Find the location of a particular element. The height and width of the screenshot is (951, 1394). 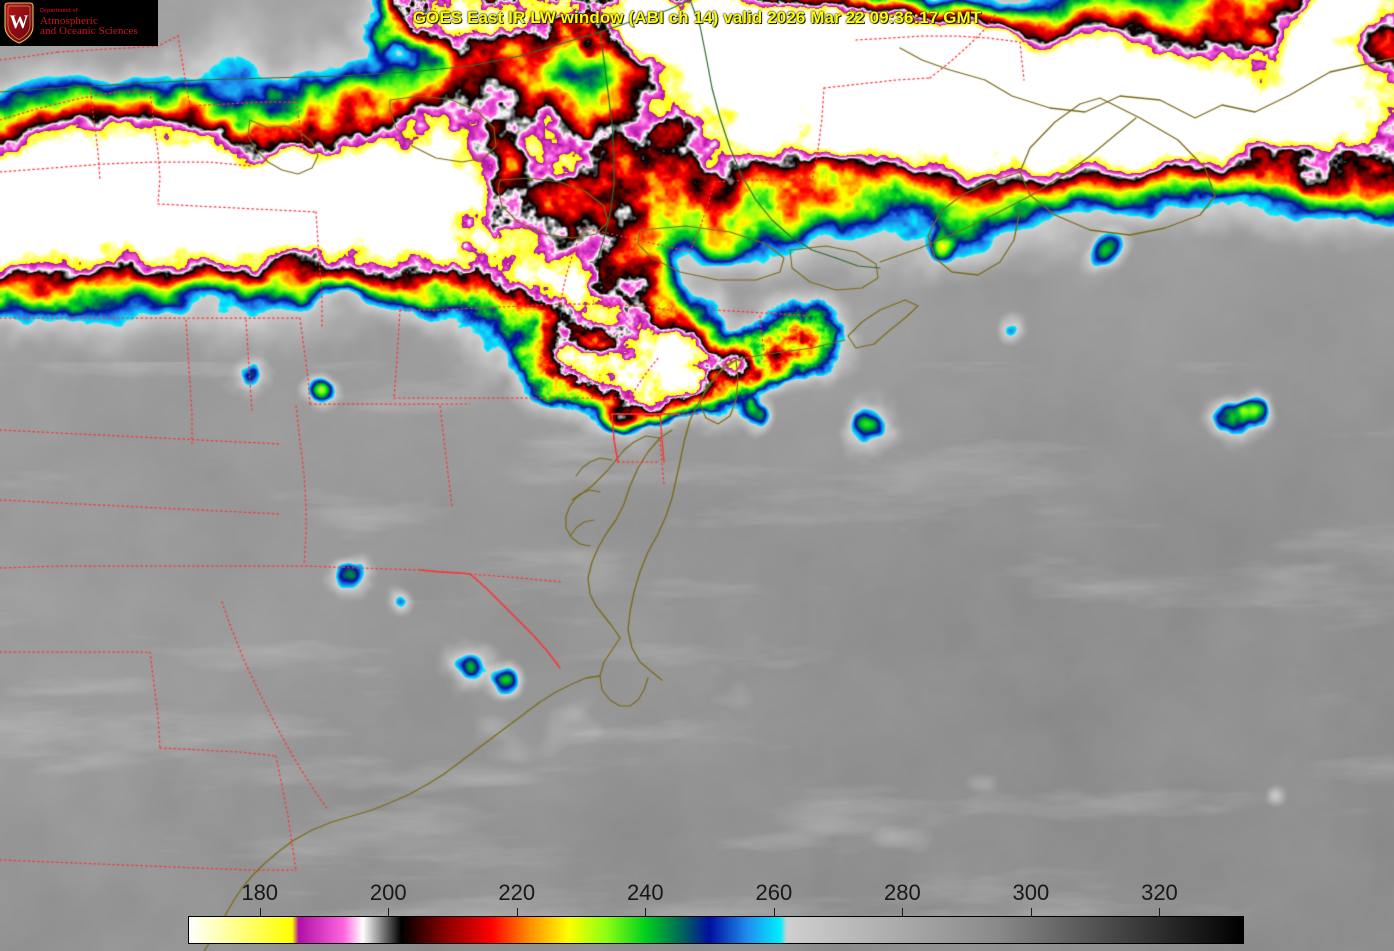

svg-text: W is located at coordinates (19, 22).